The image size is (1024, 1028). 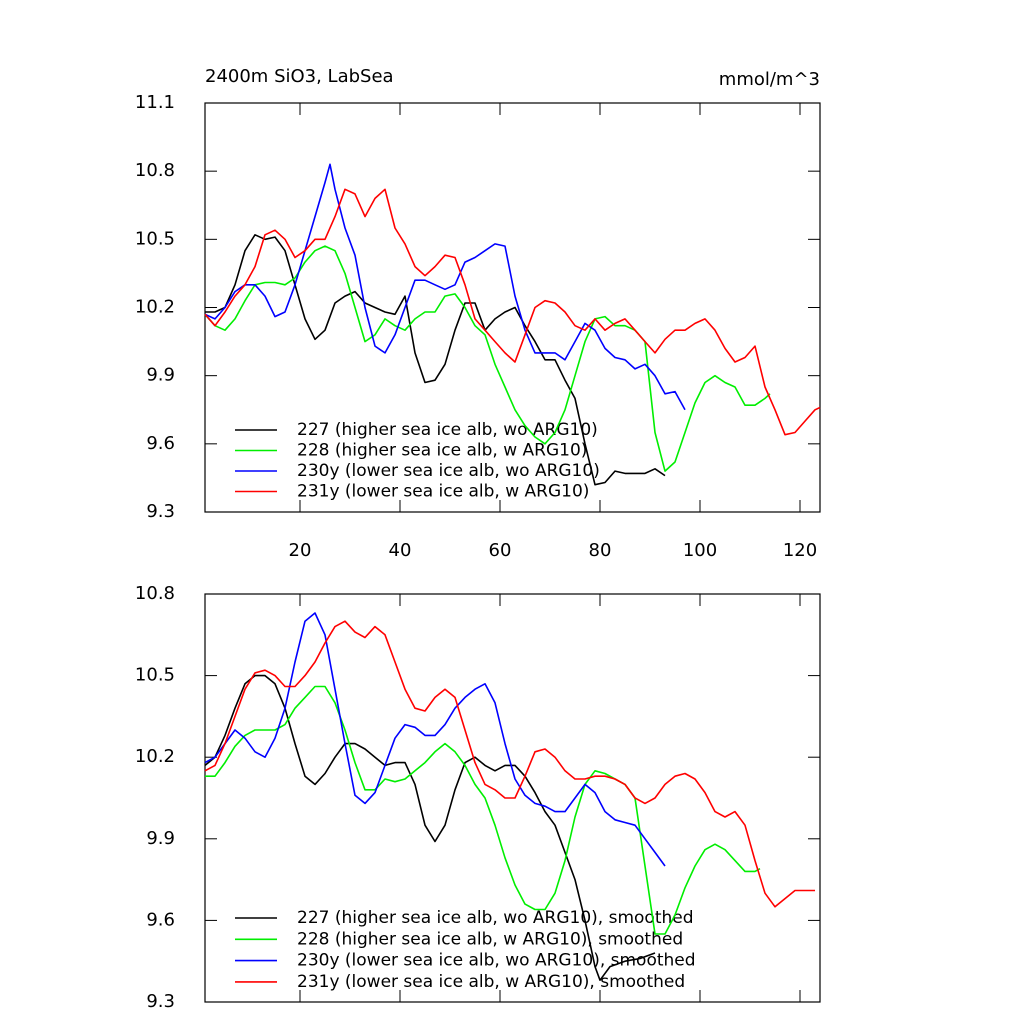 I want to click on x-tick-label: 20, so click(x=300, y=550).